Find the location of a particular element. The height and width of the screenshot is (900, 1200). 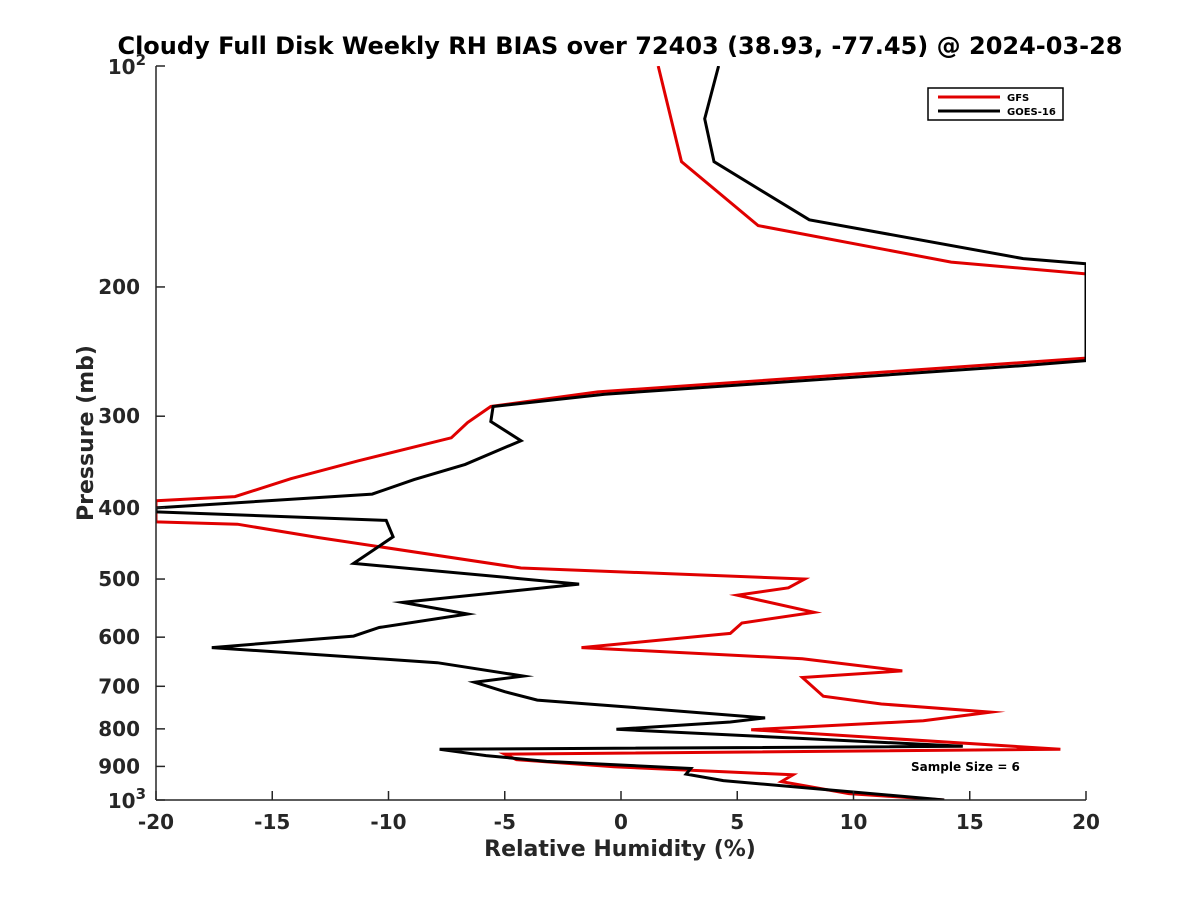

legend-box is located at coordinates (995, 104).